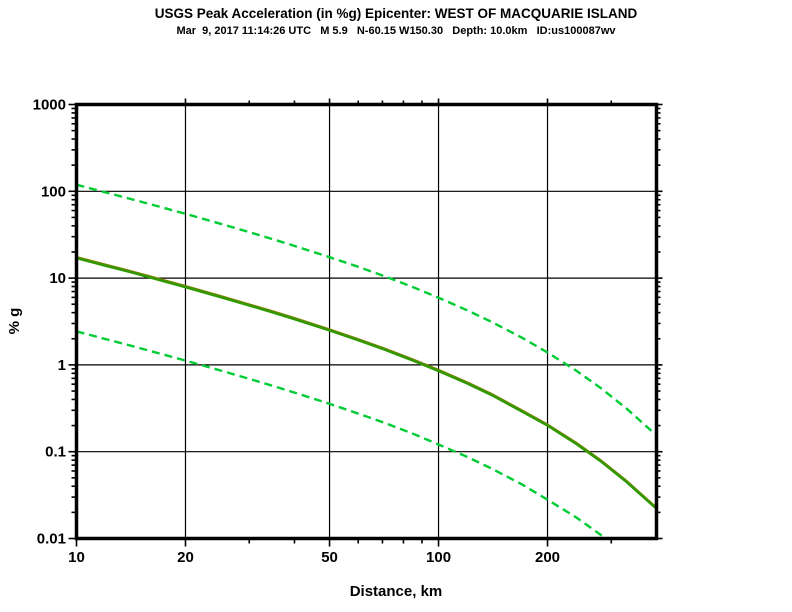 The image size is (792, 612). Describe the element at coordinates (53, 191) in the screenshot. I see `y-tick-label: 100` at that location.